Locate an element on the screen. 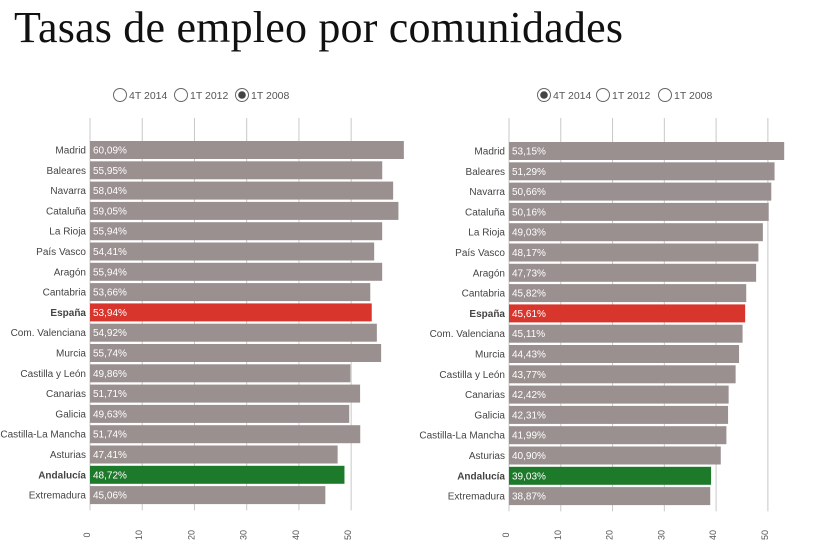  option-label: 4T 2014 is located at coordinates (148, 96).